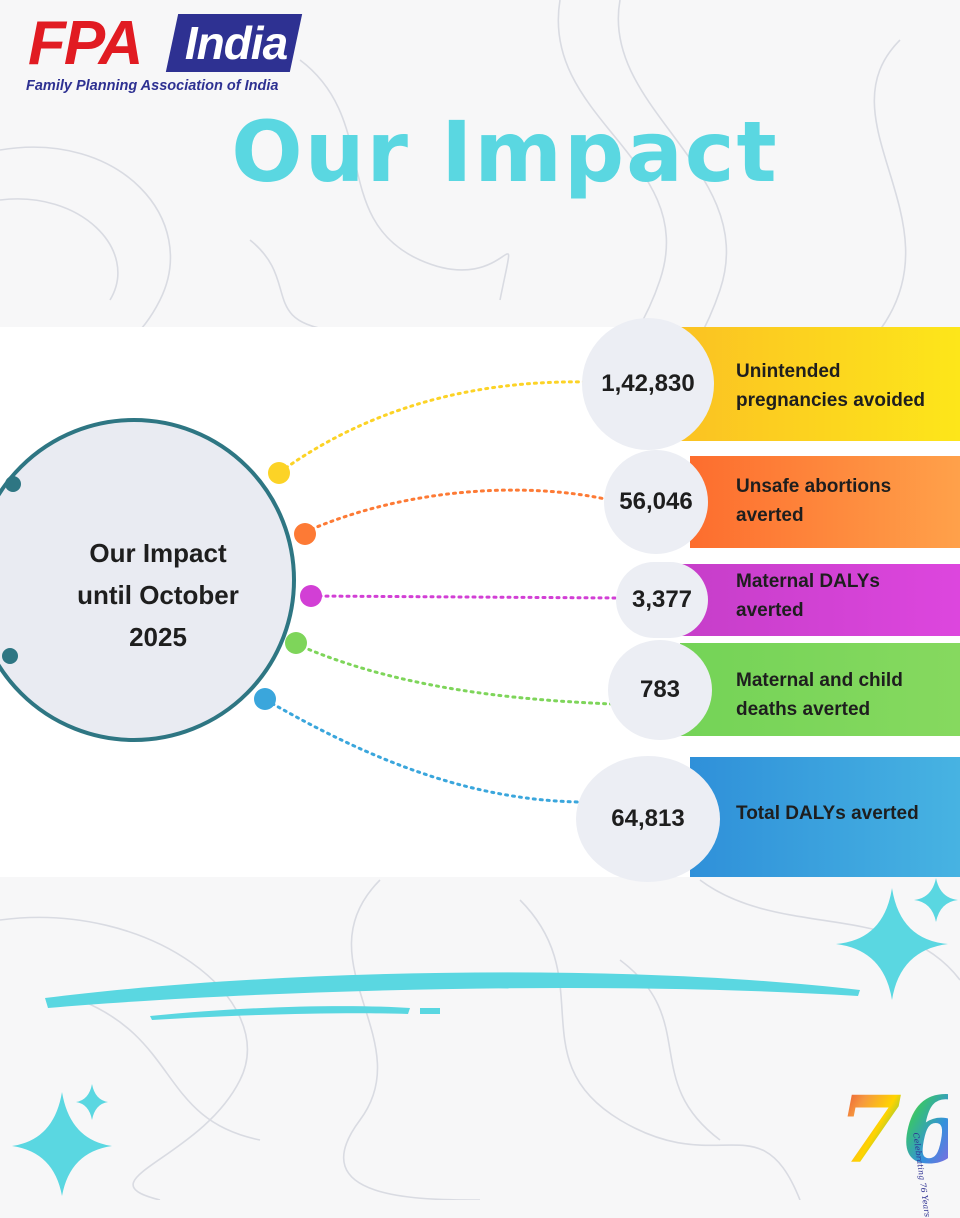 Image resolution: width=960 pixels, height=1218 pixels. What do you see at coordinates (770, 610) in the screenshot?
I see `stat-label-3-line2: averted` at bounding box center [770, 610].